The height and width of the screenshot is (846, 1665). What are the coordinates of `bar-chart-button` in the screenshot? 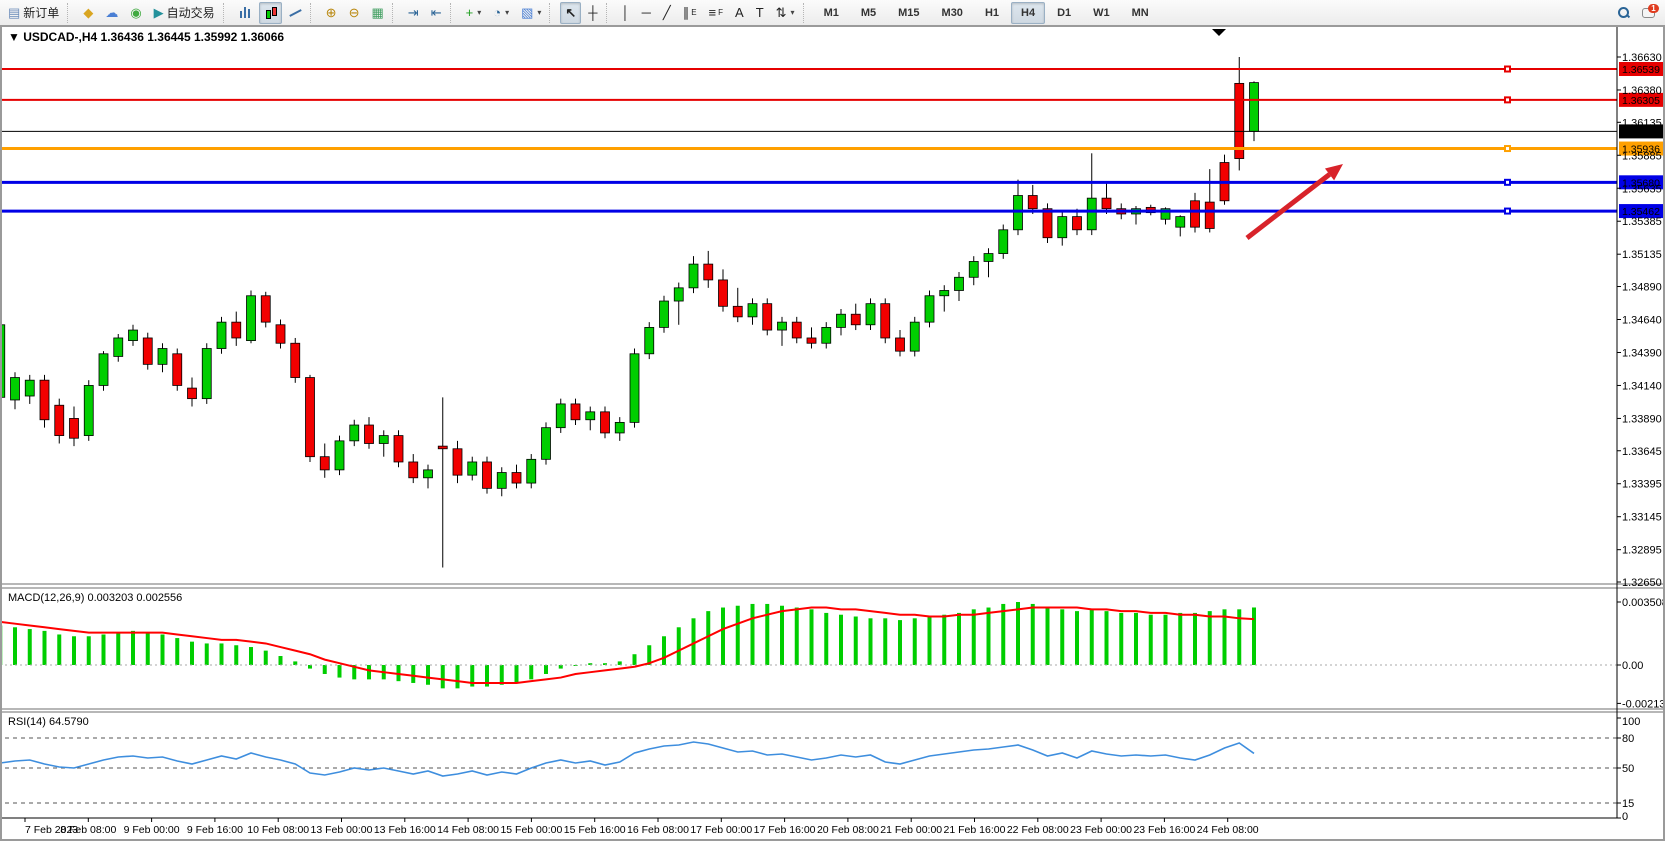 It's located at (245, 13).